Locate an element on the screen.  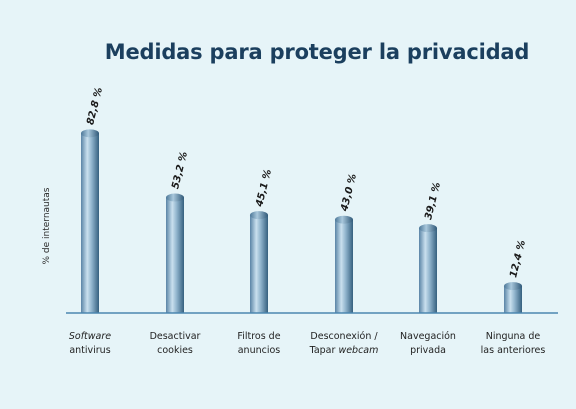
data-label: 82,8 % is located at coordinates (95, 106).